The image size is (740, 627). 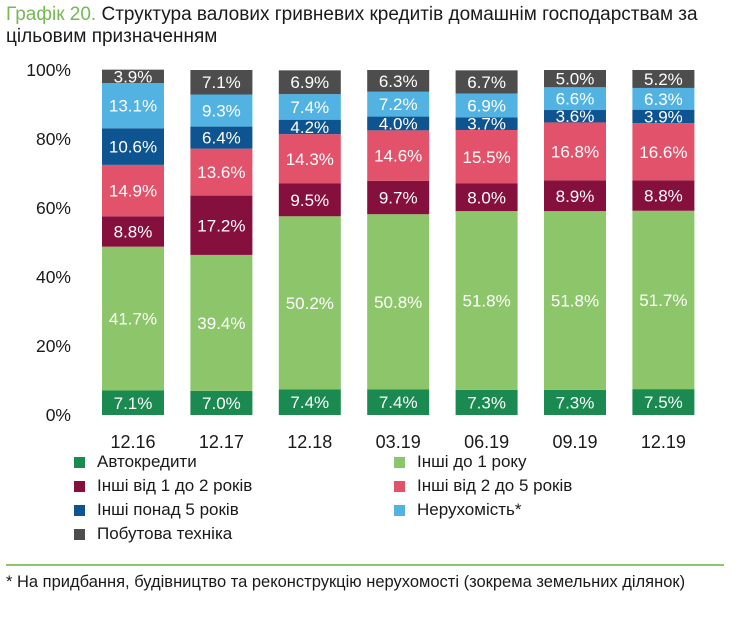 I want to click on data-label: 5.0%, so click(x=575, y=79).